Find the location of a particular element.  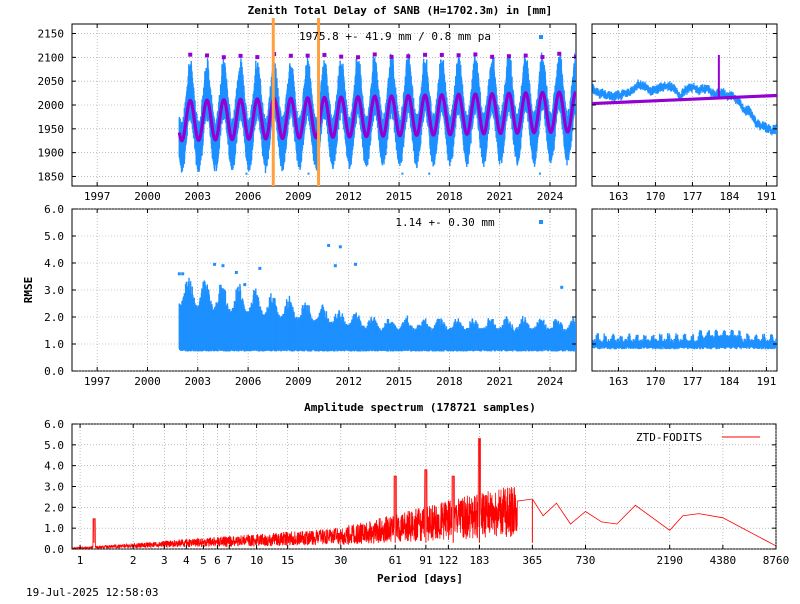

spectrum-y-tick-label: 4.0 is located at coordinates (54, 466).